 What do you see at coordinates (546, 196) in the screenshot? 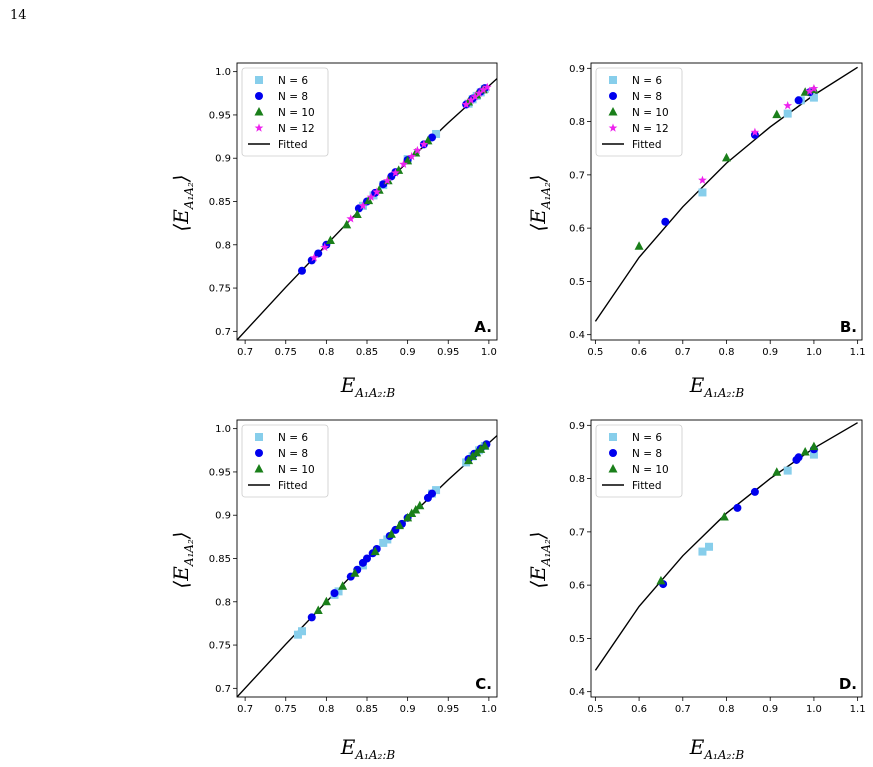
I see `y-axis-label-sub: A₁A₂` at bounding box center [546, 196].